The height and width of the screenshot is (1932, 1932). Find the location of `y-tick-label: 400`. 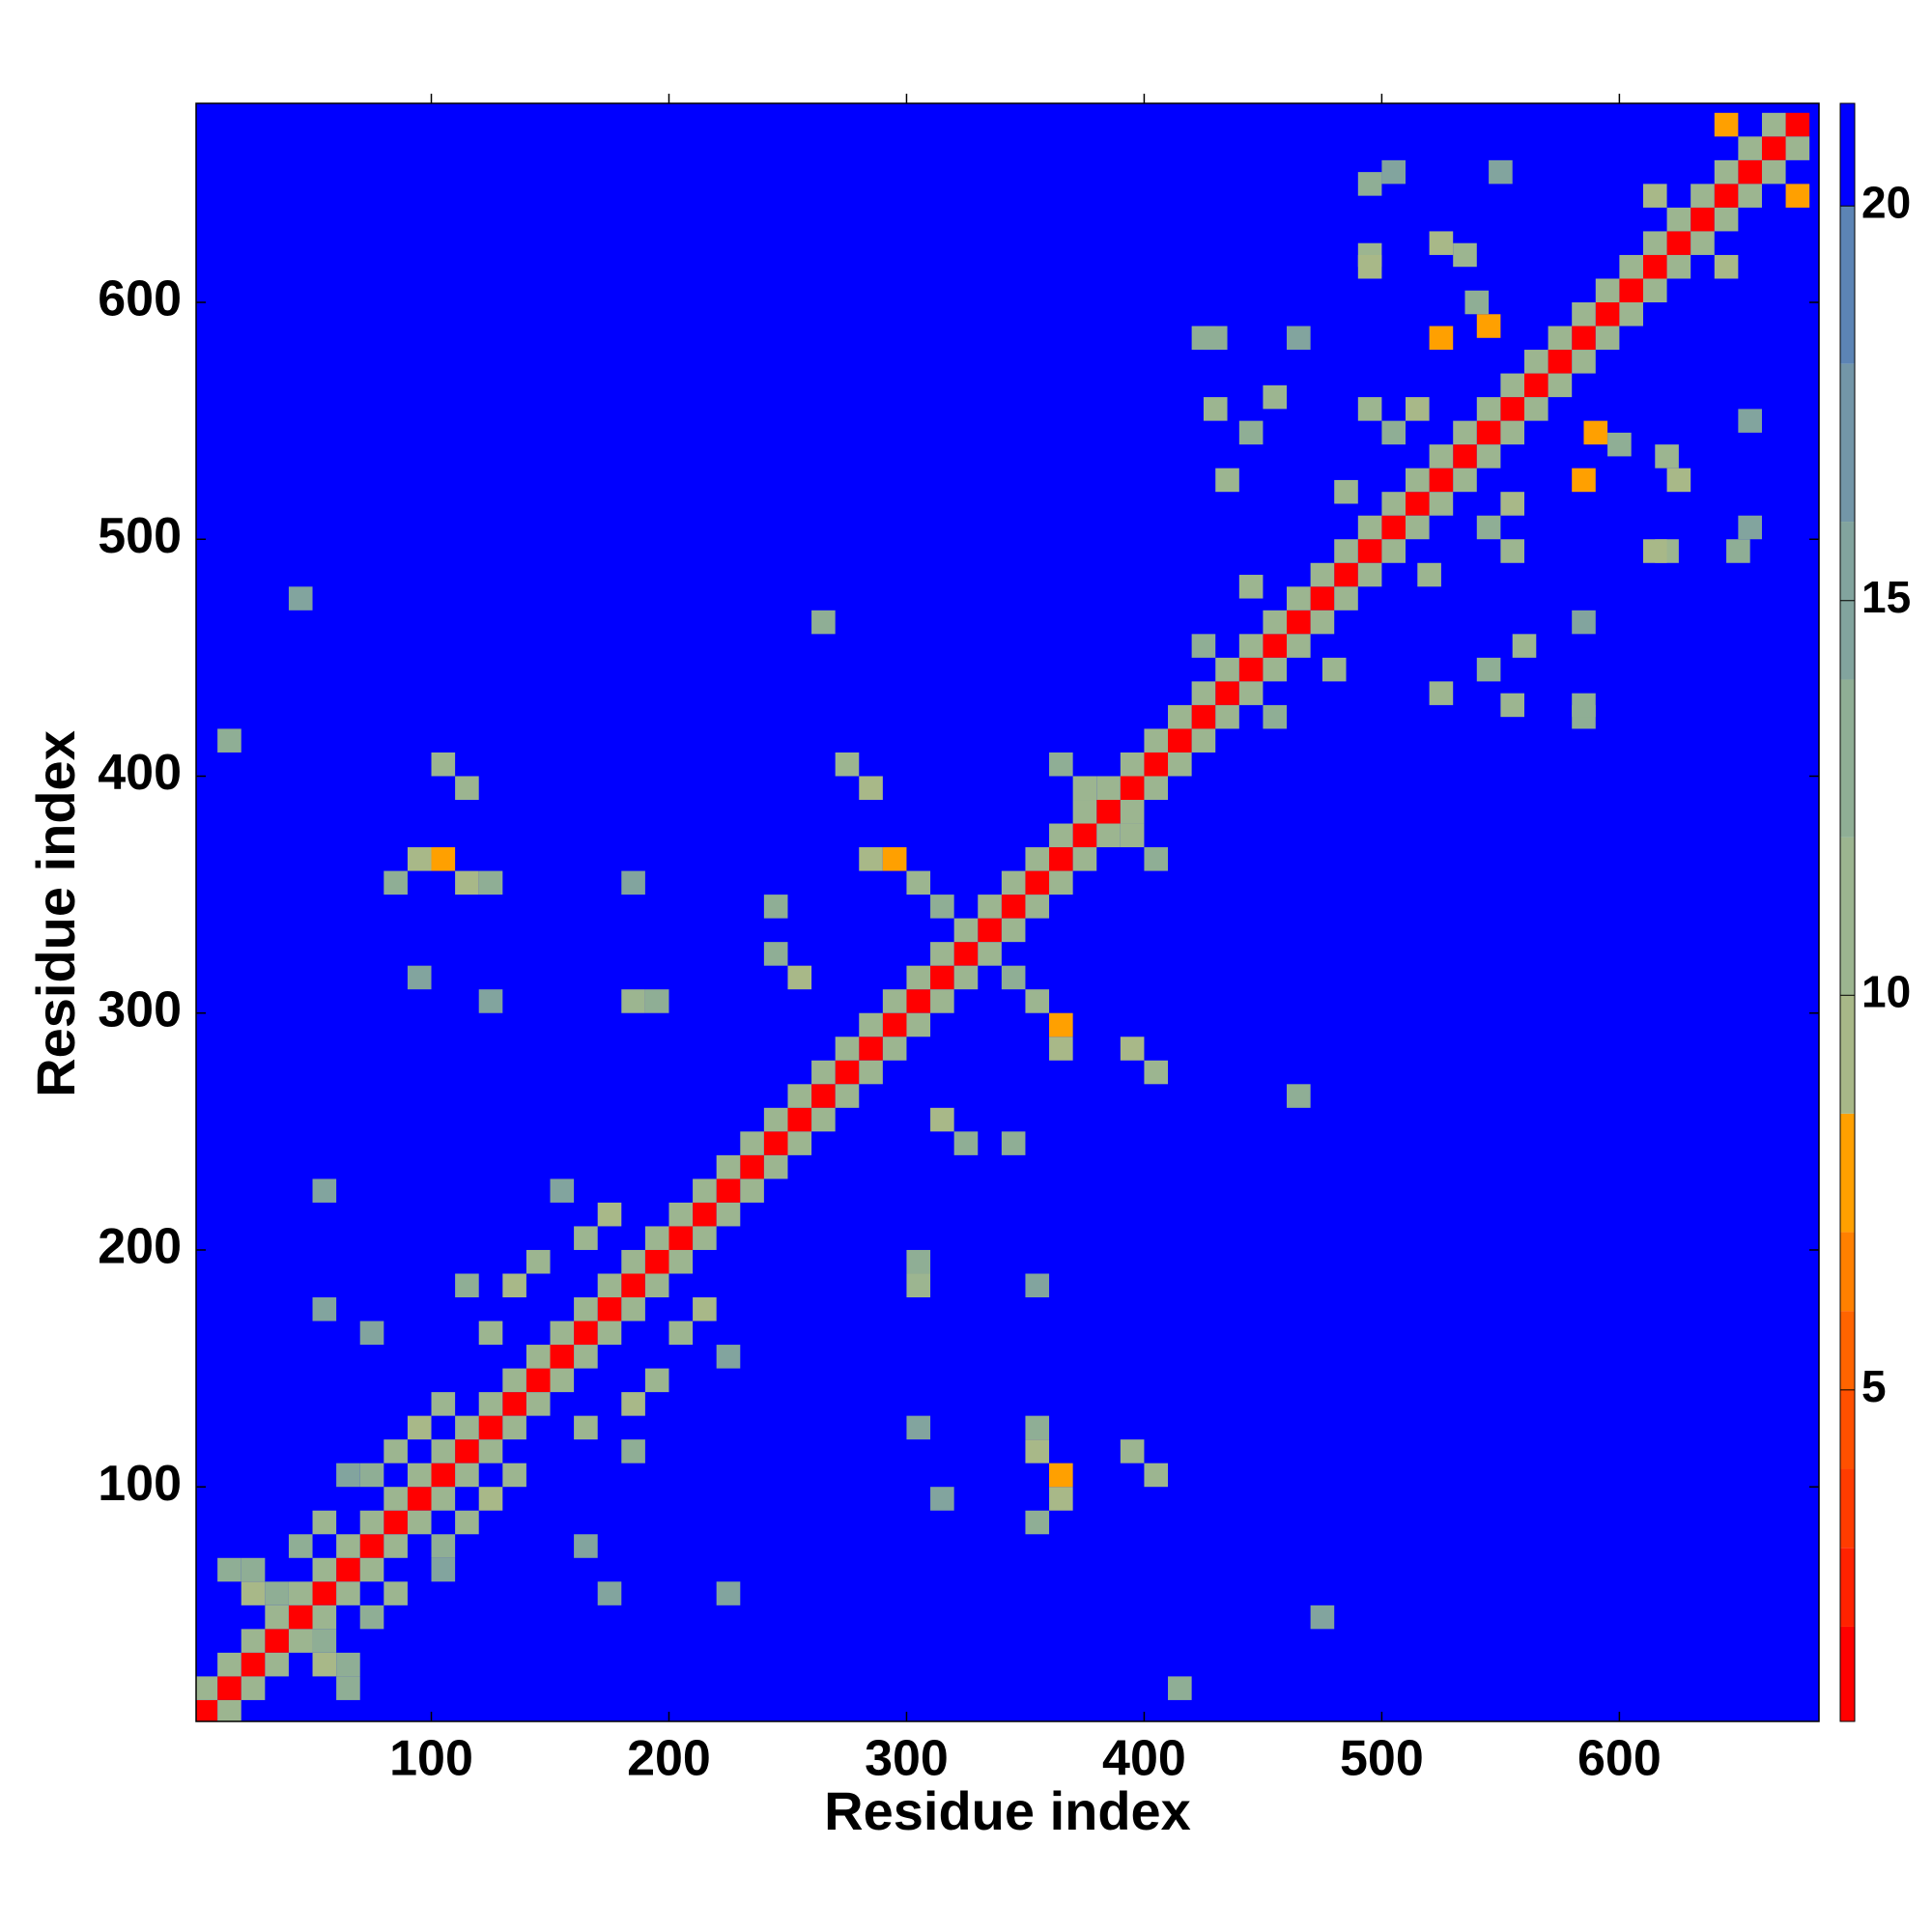

y-tick-label: 400 is located at coordinates (140, 773).